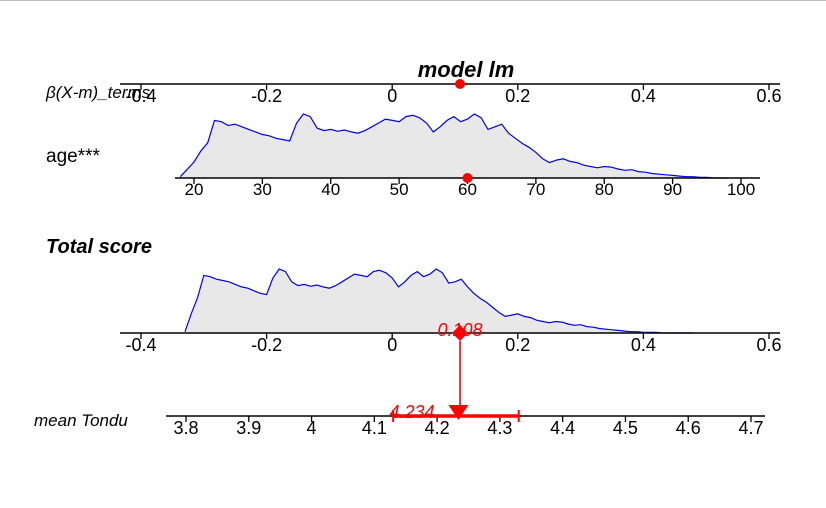  What do you see at coordinates (413, 0) in the screenshot?
I see `frame-border` at bounding box center [413, 0].